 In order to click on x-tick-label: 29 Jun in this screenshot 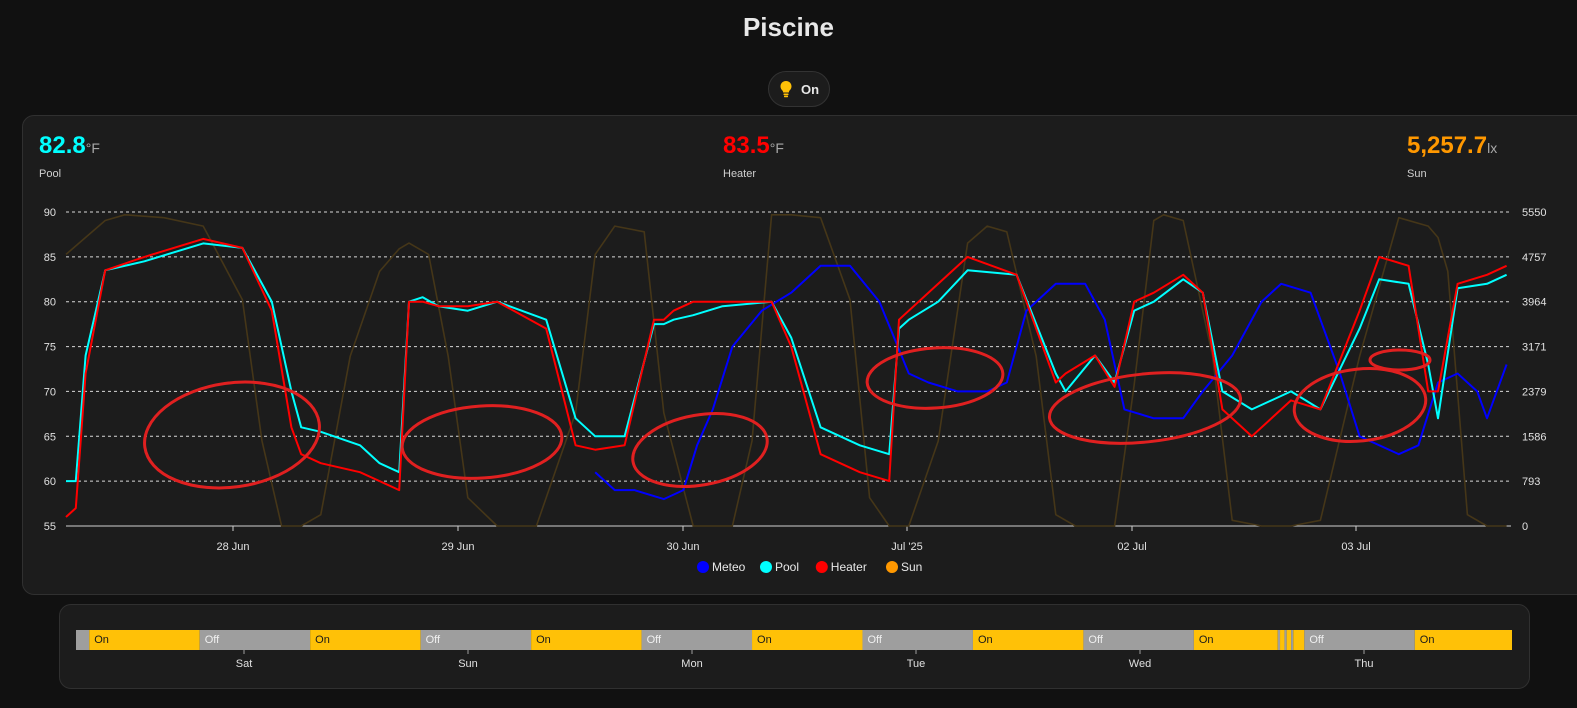, I will do `click(457, 547)`.